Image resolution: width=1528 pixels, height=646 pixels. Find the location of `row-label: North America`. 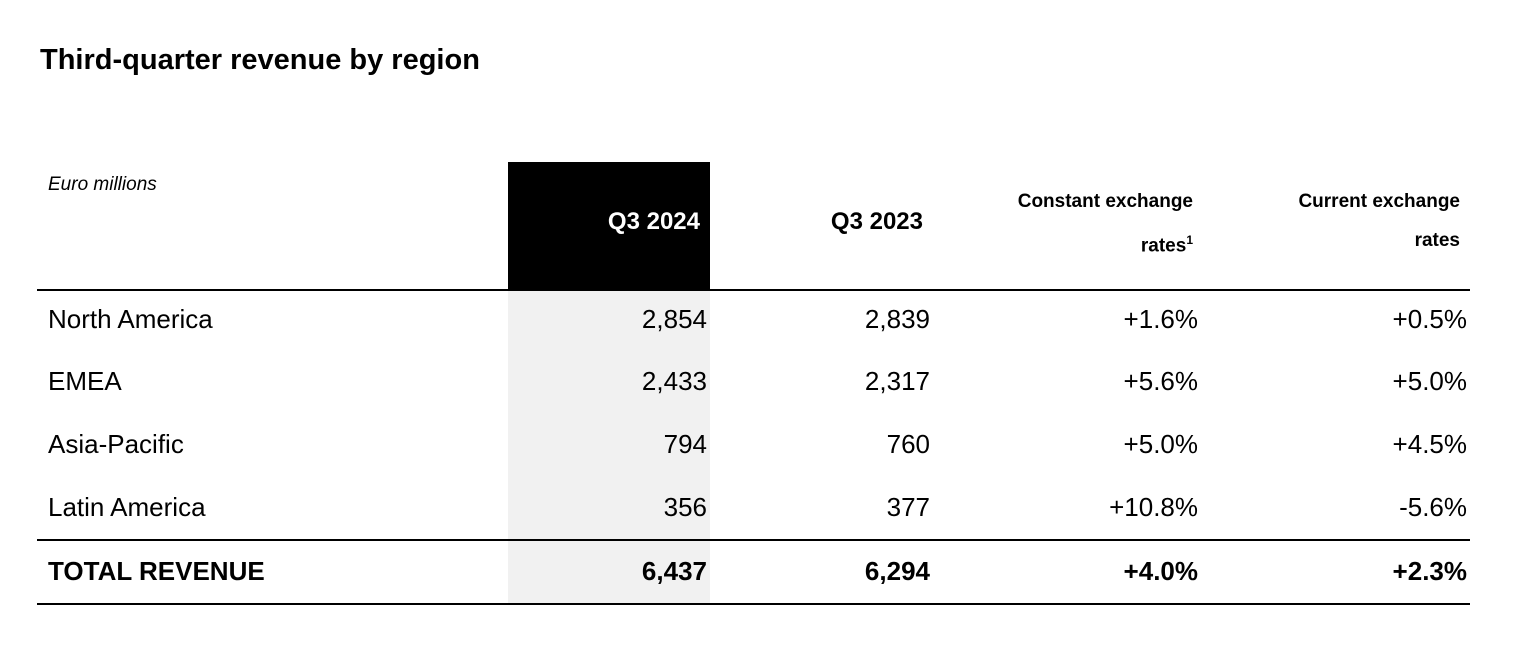

row-label: North America is located at coordinates (130, 319).